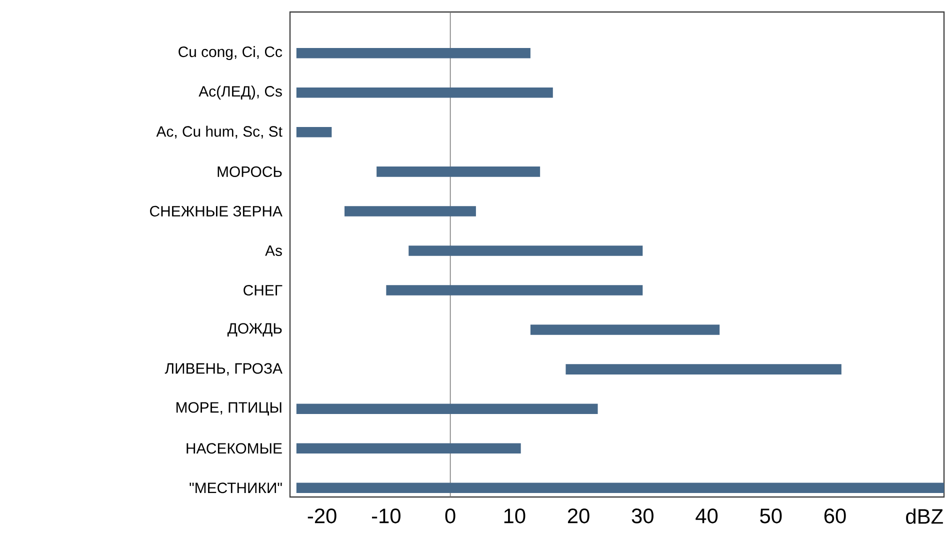 This screenshot has height=556, width=951. Describe the element at coordinates (240, 93) in the screenshot. I see `y-tick-label: Ac(ЛЕД), Cs` at that location.